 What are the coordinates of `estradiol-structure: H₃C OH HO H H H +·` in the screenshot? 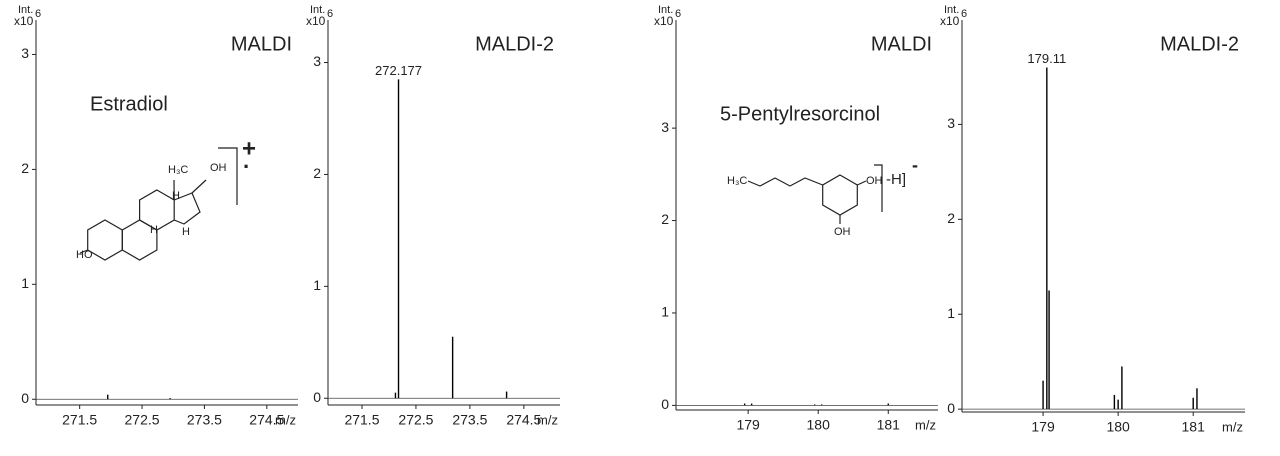 It's located at (166, 198).